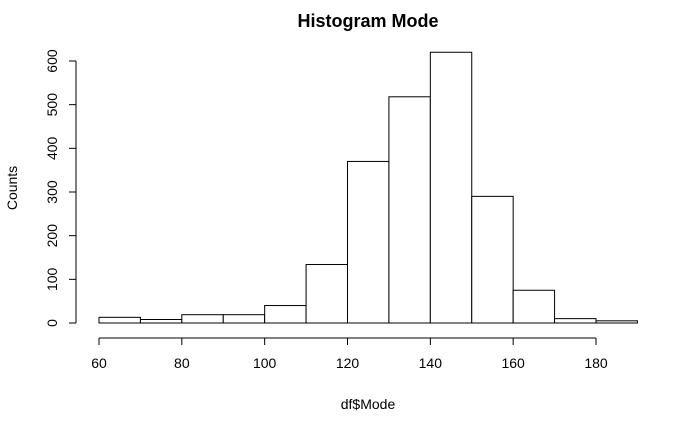 This screenshot has width=700, height=432. I want to click on y-tick-label: 100, so click(52, 279).